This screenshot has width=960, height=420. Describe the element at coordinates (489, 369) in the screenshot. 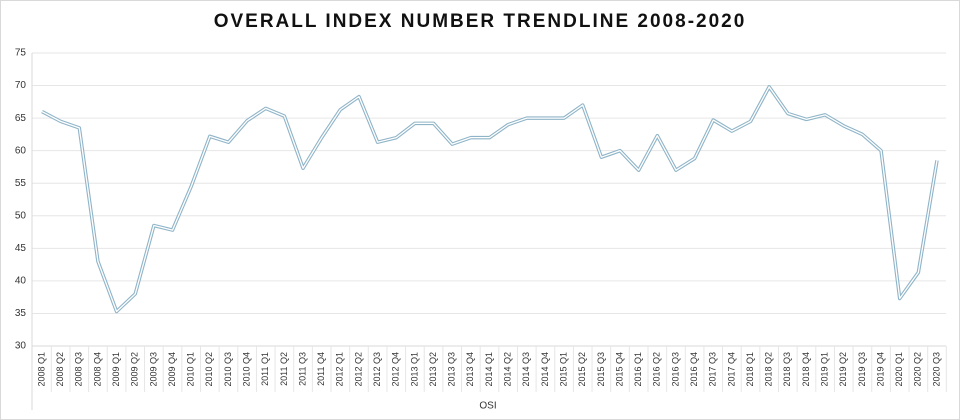

I see `x-tick-label: 2014 Q1` at that location.